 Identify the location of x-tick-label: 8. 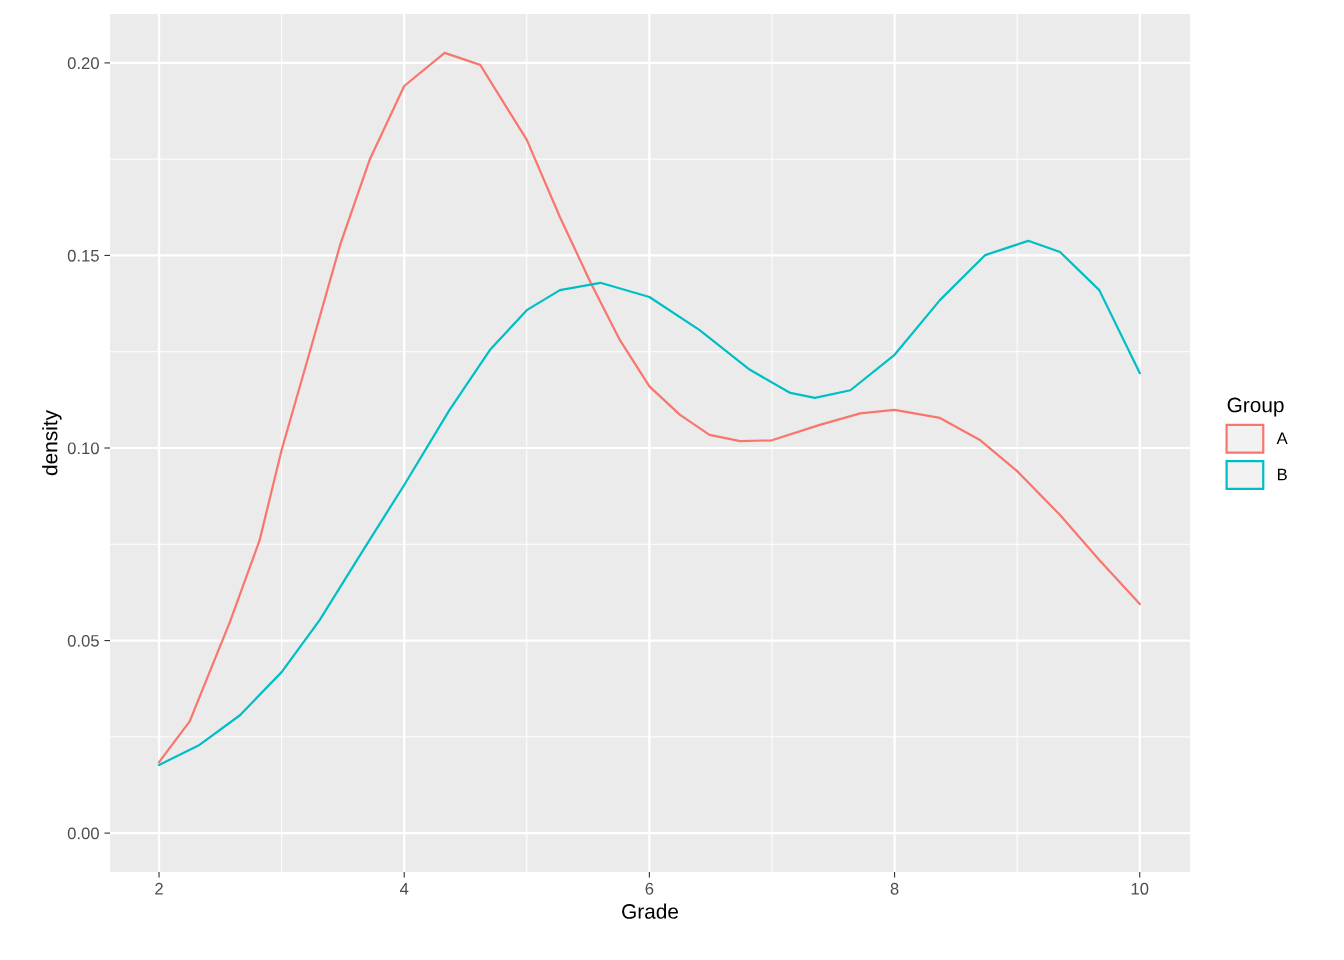
(894, 888).